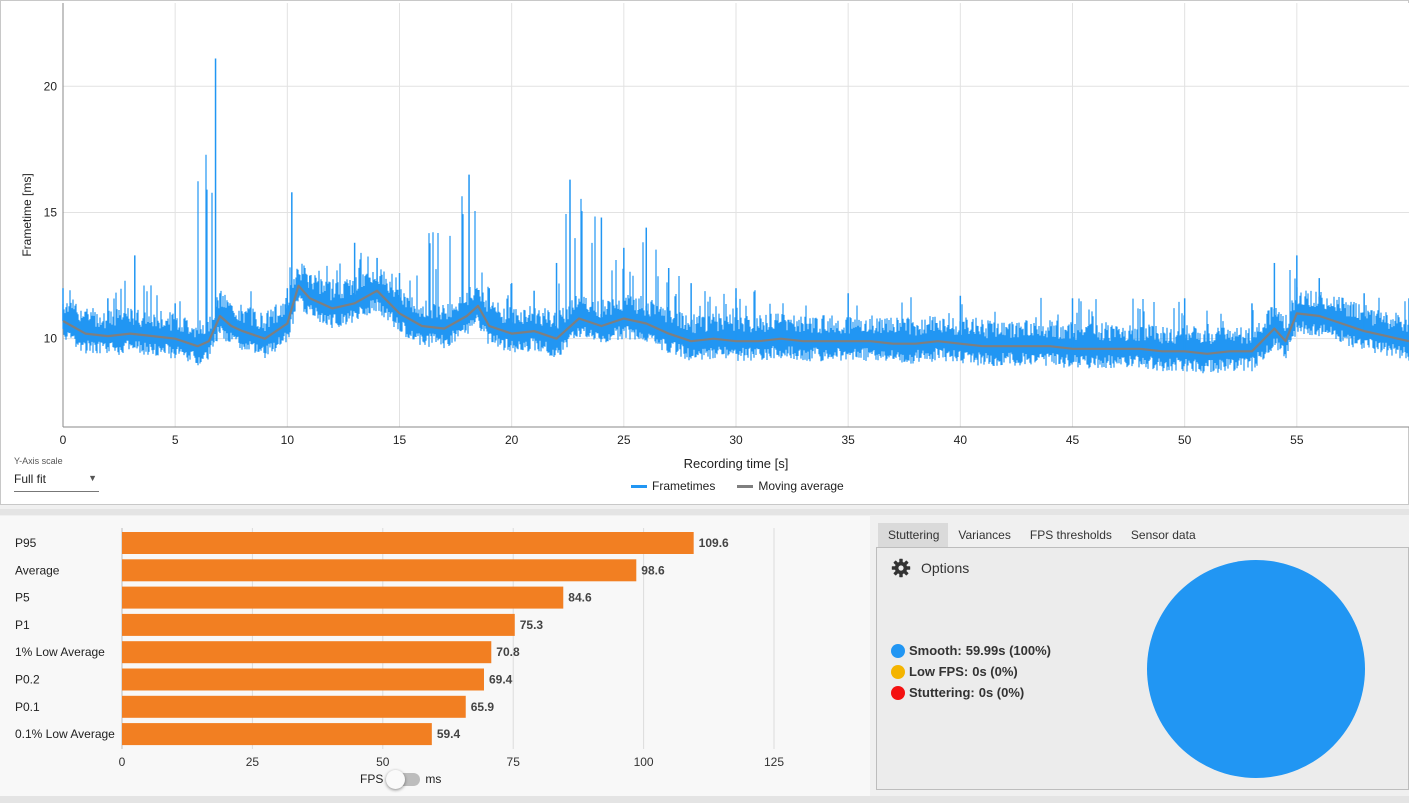 The image size is (1409, 803). I want to click on pie-slice-smooth, so click(1256, 669).